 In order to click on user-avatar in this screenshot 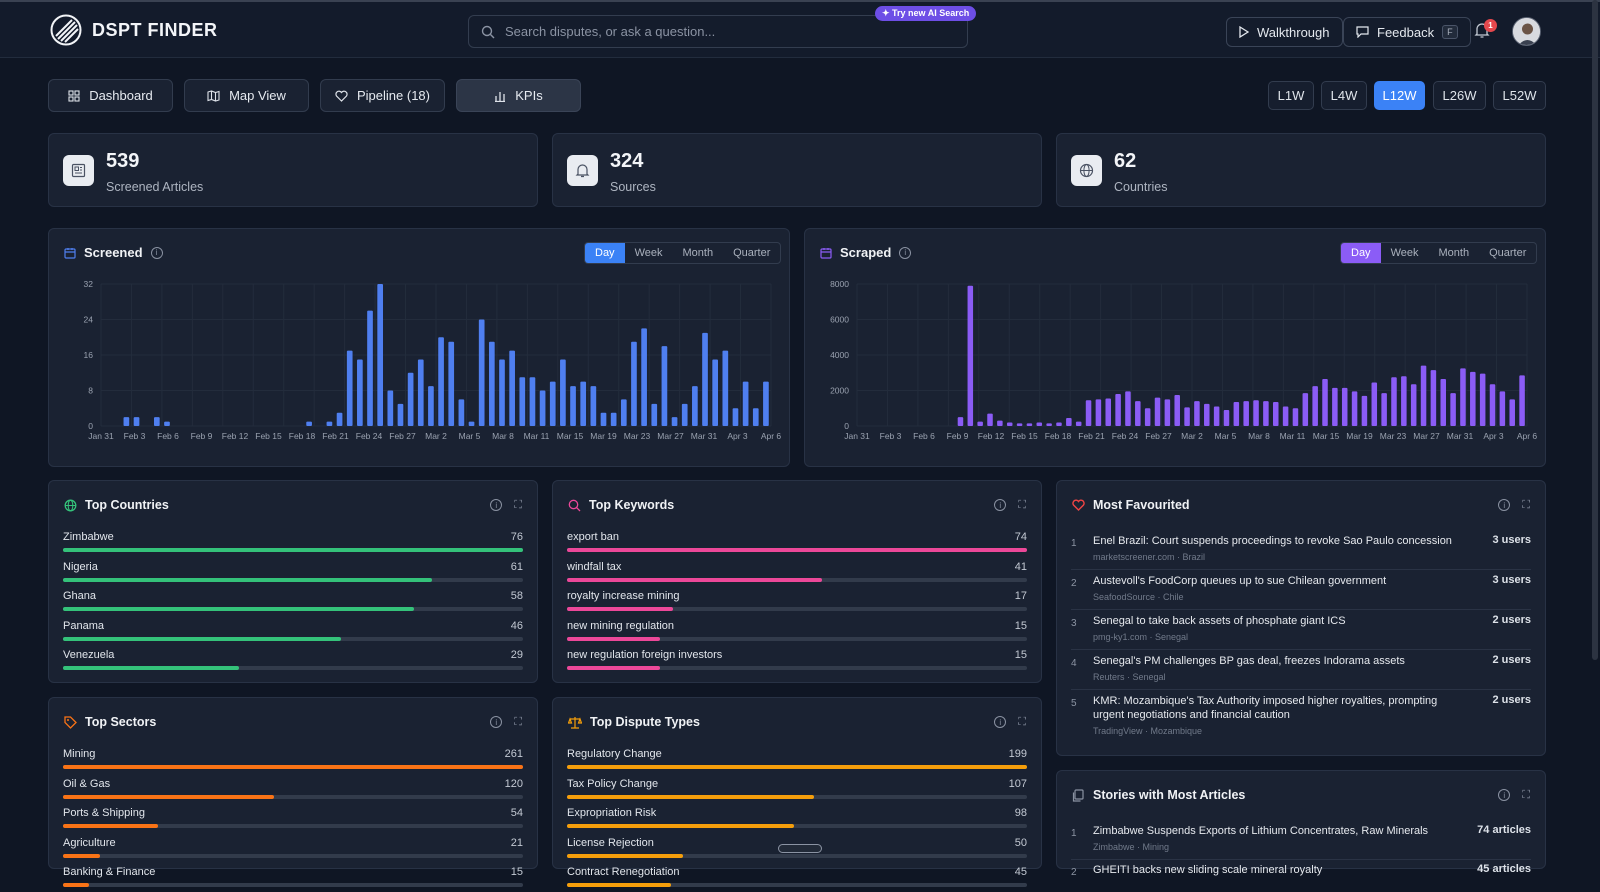, I will do `click(1526, 31)`.